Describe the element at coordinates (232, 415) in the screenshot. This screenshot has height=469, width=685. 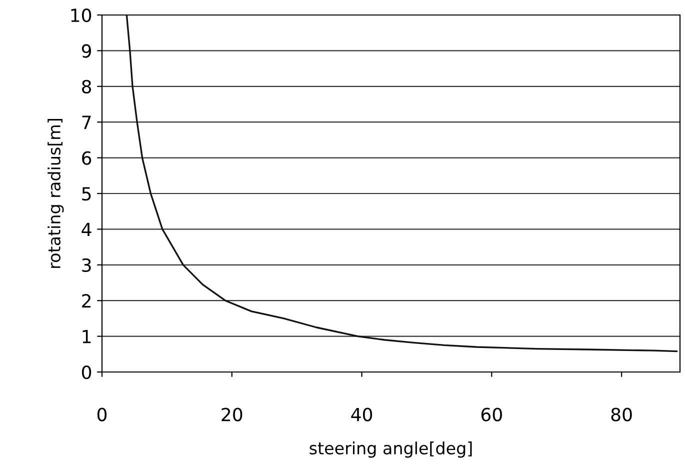
I see `x-tick-label: 20` at that location.